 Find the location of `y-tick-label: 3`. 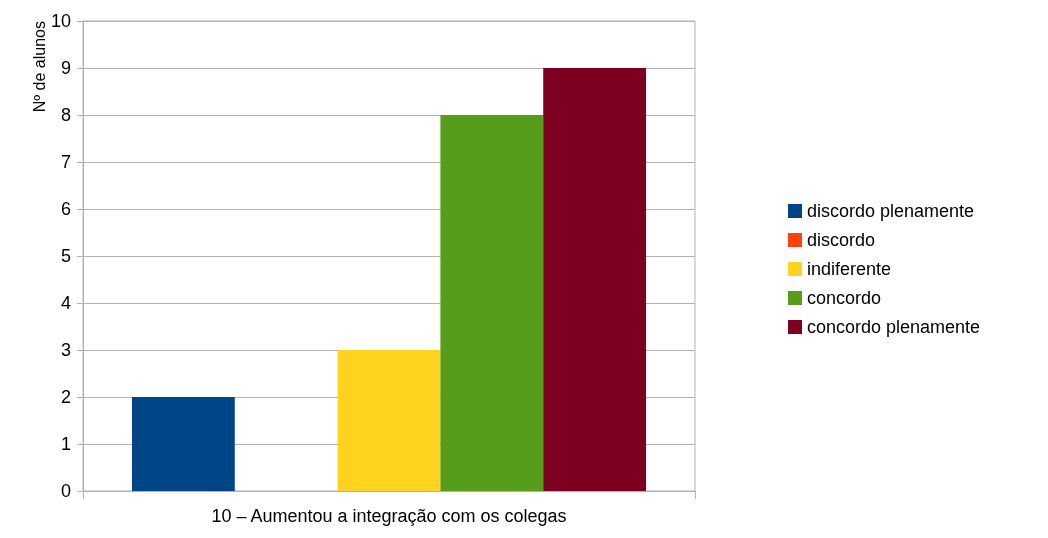

y-tick-label: 3 is located at coordinates (65, 350).